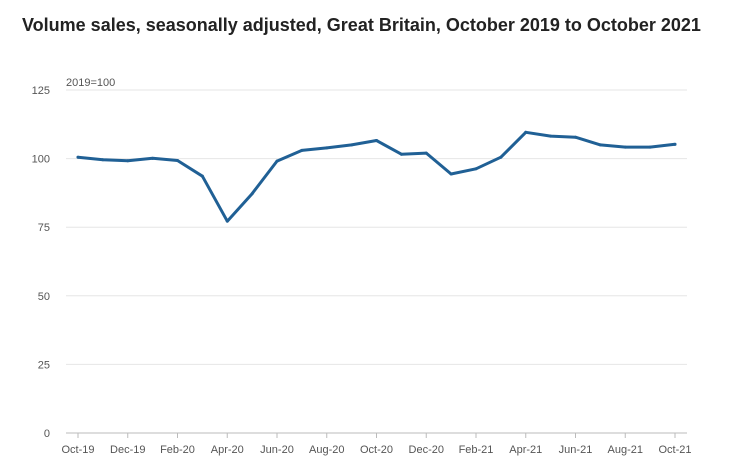 The height and width of the screenshot is (472, 755). I want to click on y-tick-label: 125, so click(41, 91).